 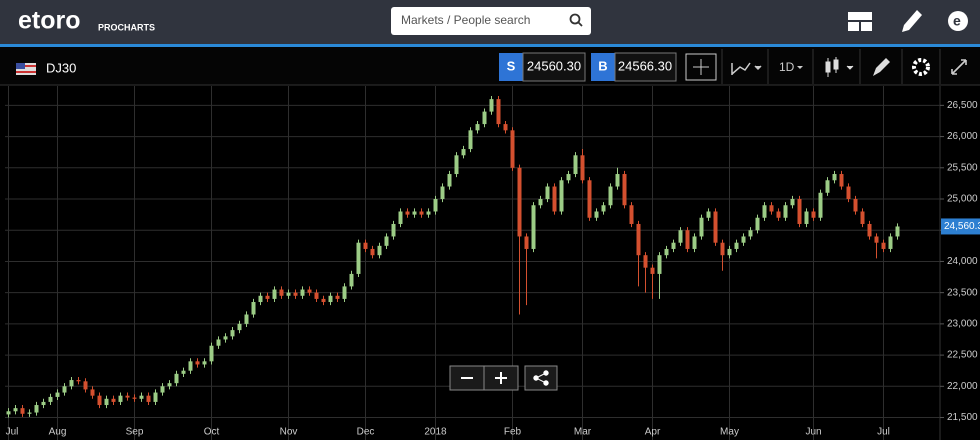 What do you see at coordinates (813, 432) in the screenshot?
I see `x-tick-label: Jun` at bounding box center [813, 432].